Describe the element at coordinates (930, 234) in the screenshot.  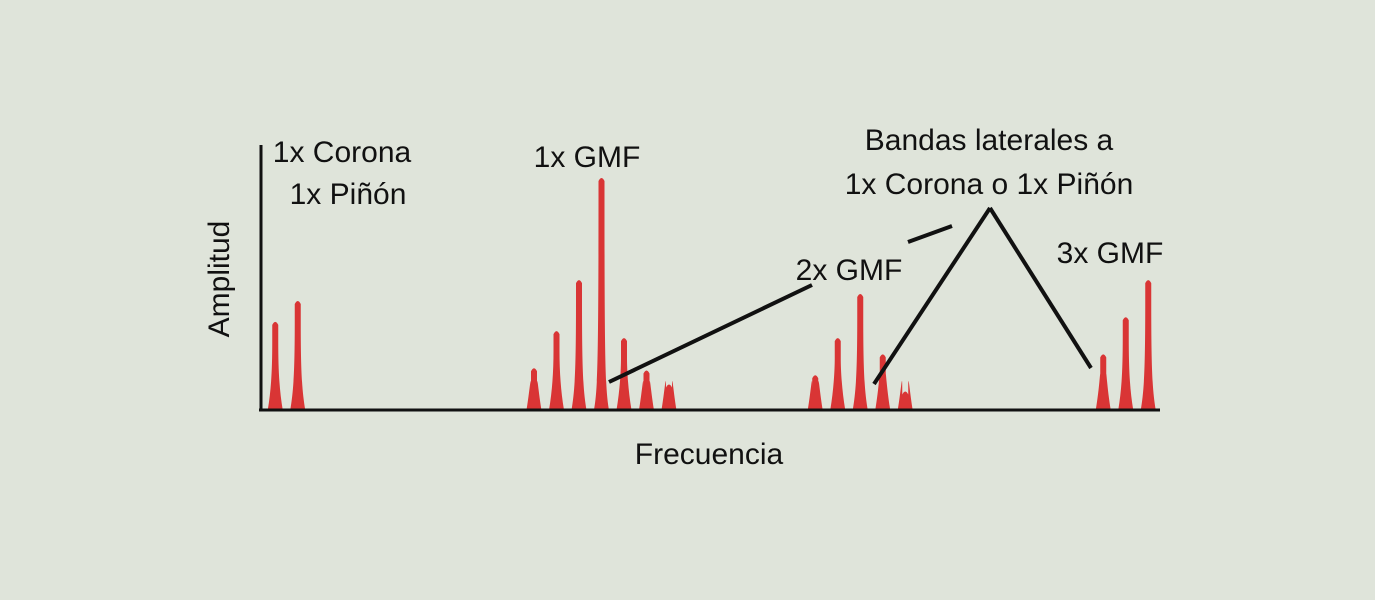
I see `leader-line-2x-gmf-upper` at that location.